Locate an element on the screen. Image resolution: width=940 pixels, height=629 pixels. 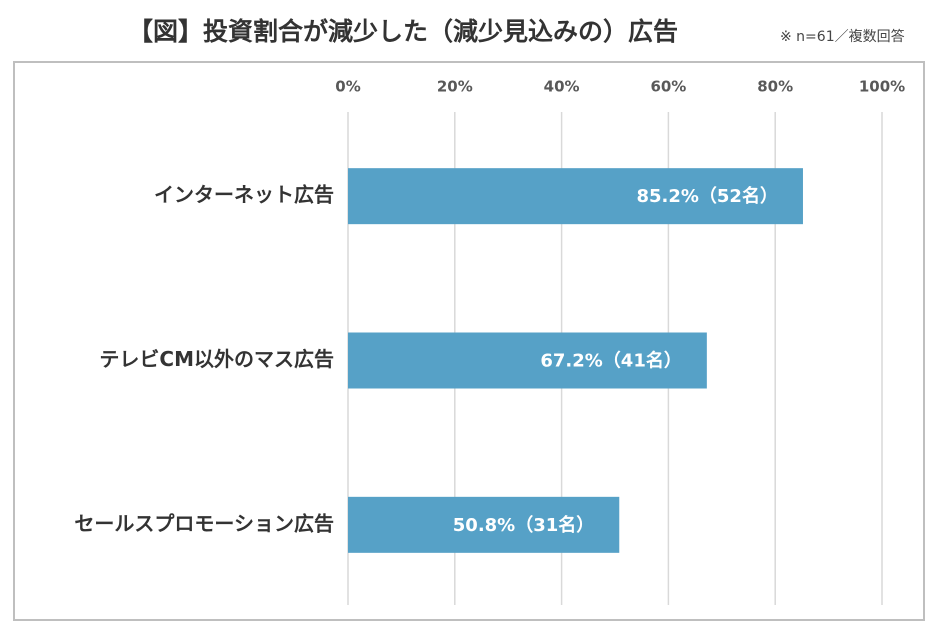
data-label: 67.2%（41名） is located at coordinates (611, 361).